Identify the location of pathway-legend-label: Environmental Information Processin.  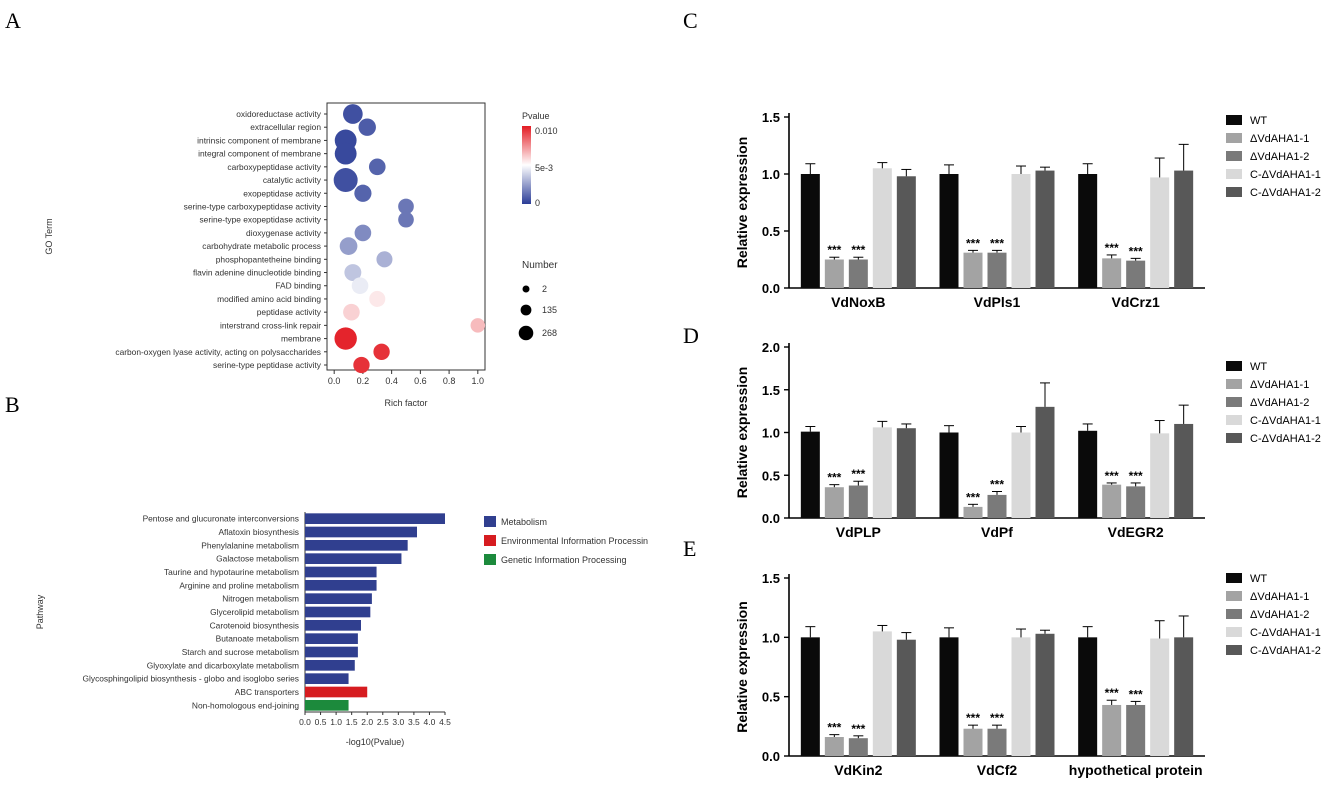
(574, 541).